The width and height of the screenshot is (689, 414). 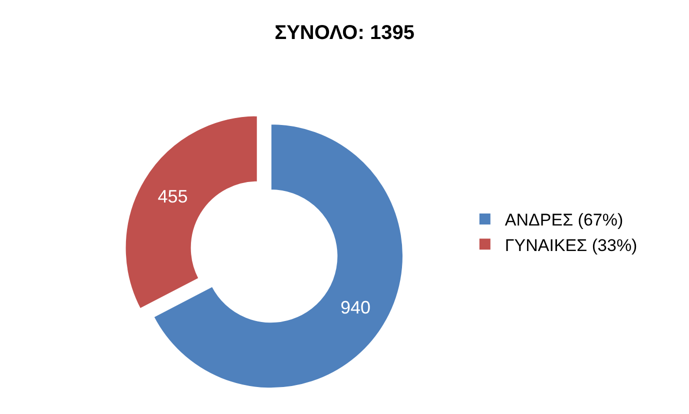 What do you see at coordinates (564, 220) in the screenshot?
I see `legend-label: ΑΝΔΡΕΣ (67%)` at bounding box center [564, 220].